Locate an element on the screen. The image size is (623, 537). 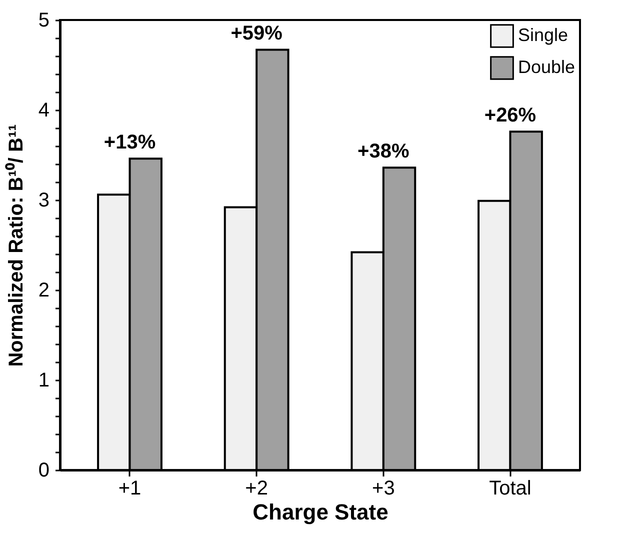
x-axis-title: Charge State is located at coordinates (320, 512).